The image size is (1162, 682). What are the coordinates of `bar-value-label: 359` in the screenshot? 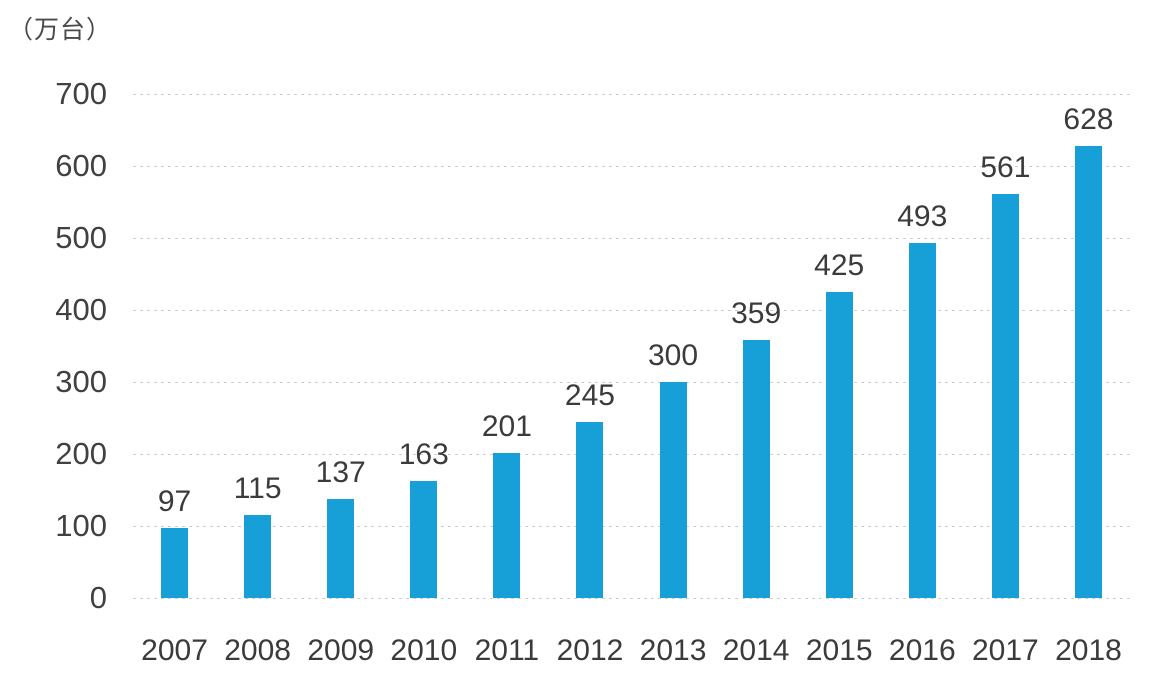 It's located at (756, 313).